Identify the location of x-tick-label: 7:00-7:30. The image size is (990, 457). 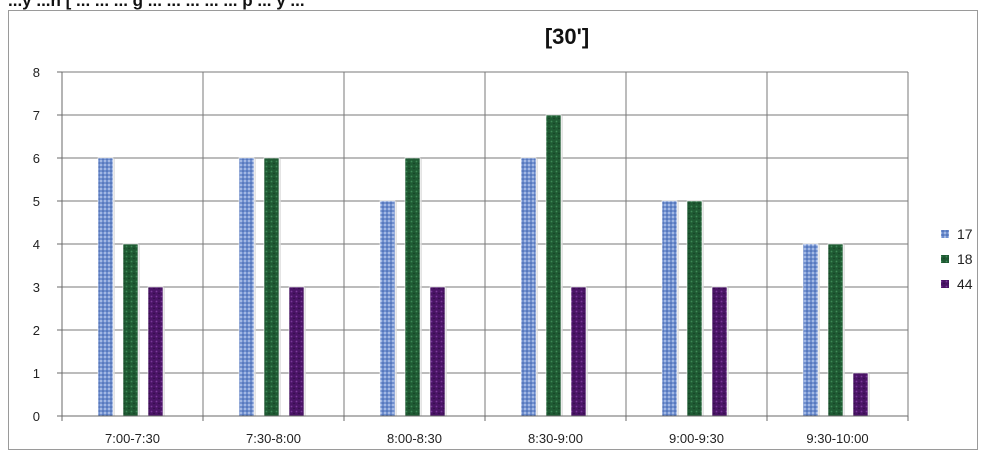
(132, 438).